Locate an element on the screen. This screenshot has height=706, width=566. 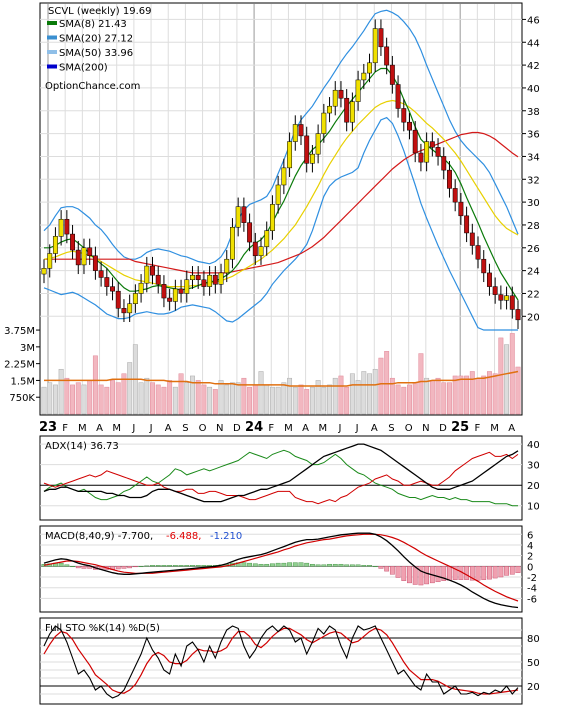
volume-tick-label: 2.25M is located at coordinates (19, 365).